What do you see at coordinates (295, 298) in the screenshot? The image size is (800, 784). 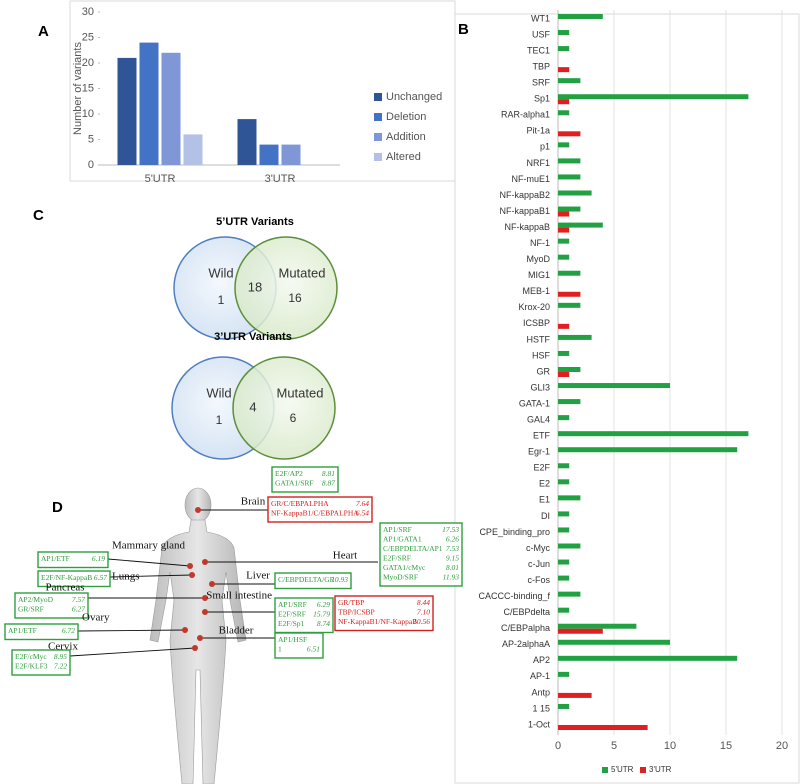 I see `venn-count: 16` at bounding box center [295, 298].